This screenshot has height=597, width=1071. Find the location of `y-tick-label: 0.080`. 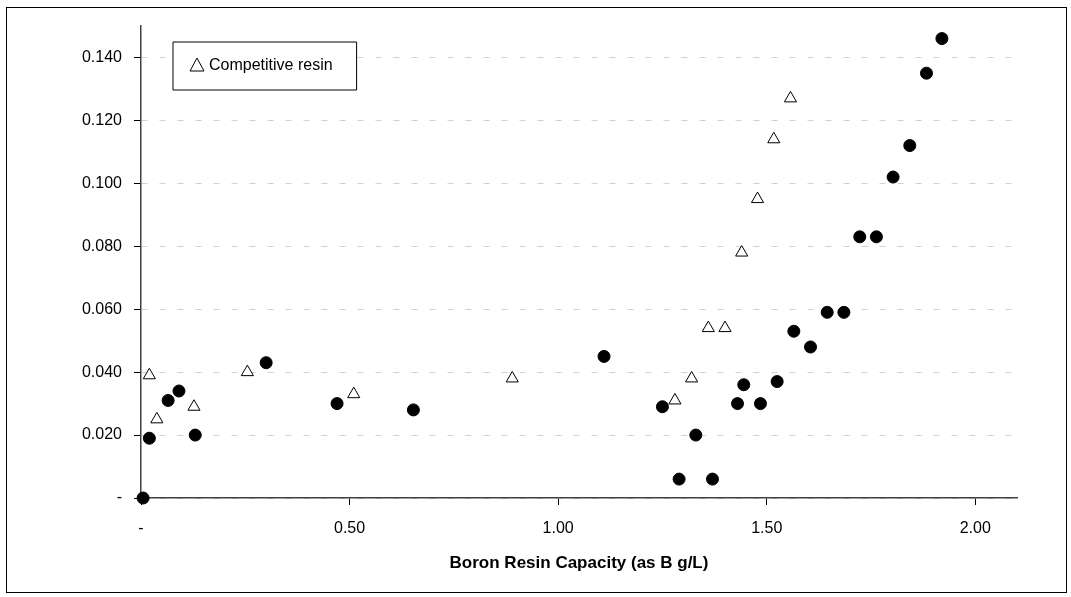

y-tick-label: 0.080 is located at coordinates (102, 245).